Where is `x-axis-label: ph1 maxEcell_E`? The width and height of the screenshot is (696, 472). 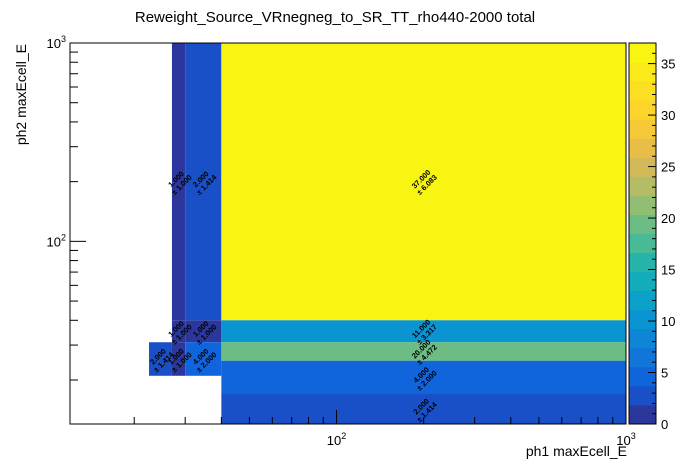 x-axis-label: ph1 maxEcell_E is located at coordinates (576, 451).